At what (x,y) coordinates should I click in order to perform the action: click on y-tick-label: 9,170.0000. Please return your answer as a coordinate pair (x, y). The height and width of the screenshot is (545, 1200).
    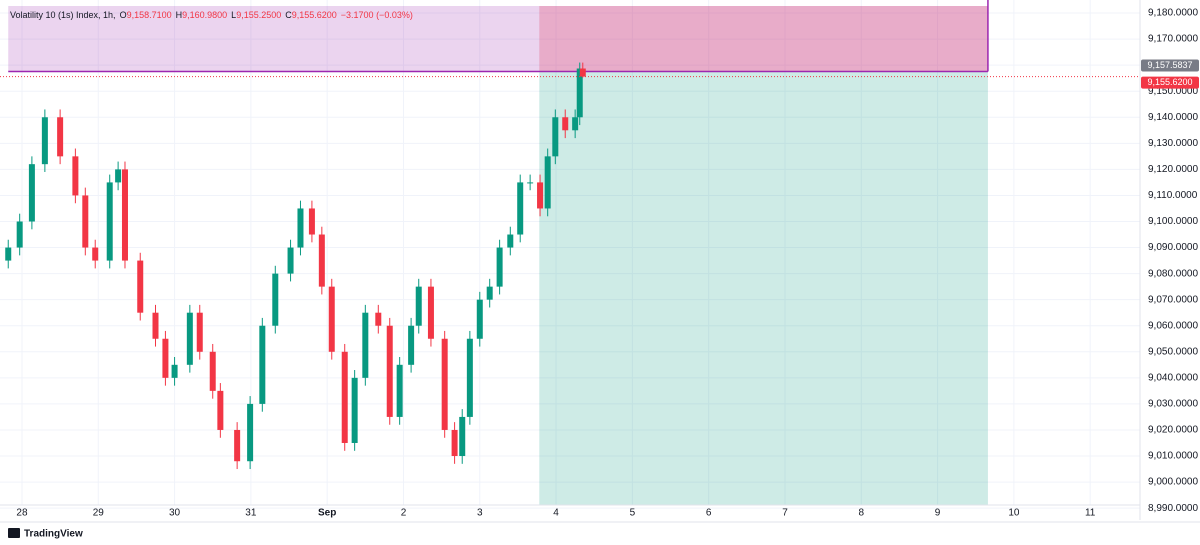
    Looking at the image, I should click on (1173, 39).